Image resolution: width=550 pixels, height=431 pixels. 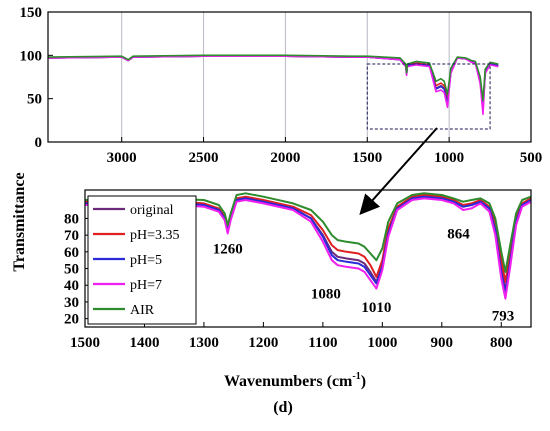 What do you see at coordinates (39, 143) in the screenshot?
I see `top-y-tick-label: 0` at bounding box center [39, 143].